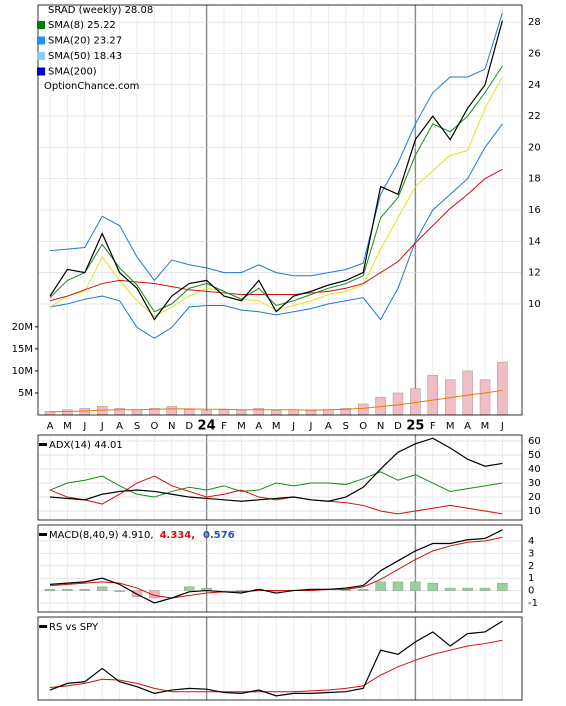 The width and height of the screenshot is (566, 706). I want to click on y-tick-label: 20, so click(534, 497).